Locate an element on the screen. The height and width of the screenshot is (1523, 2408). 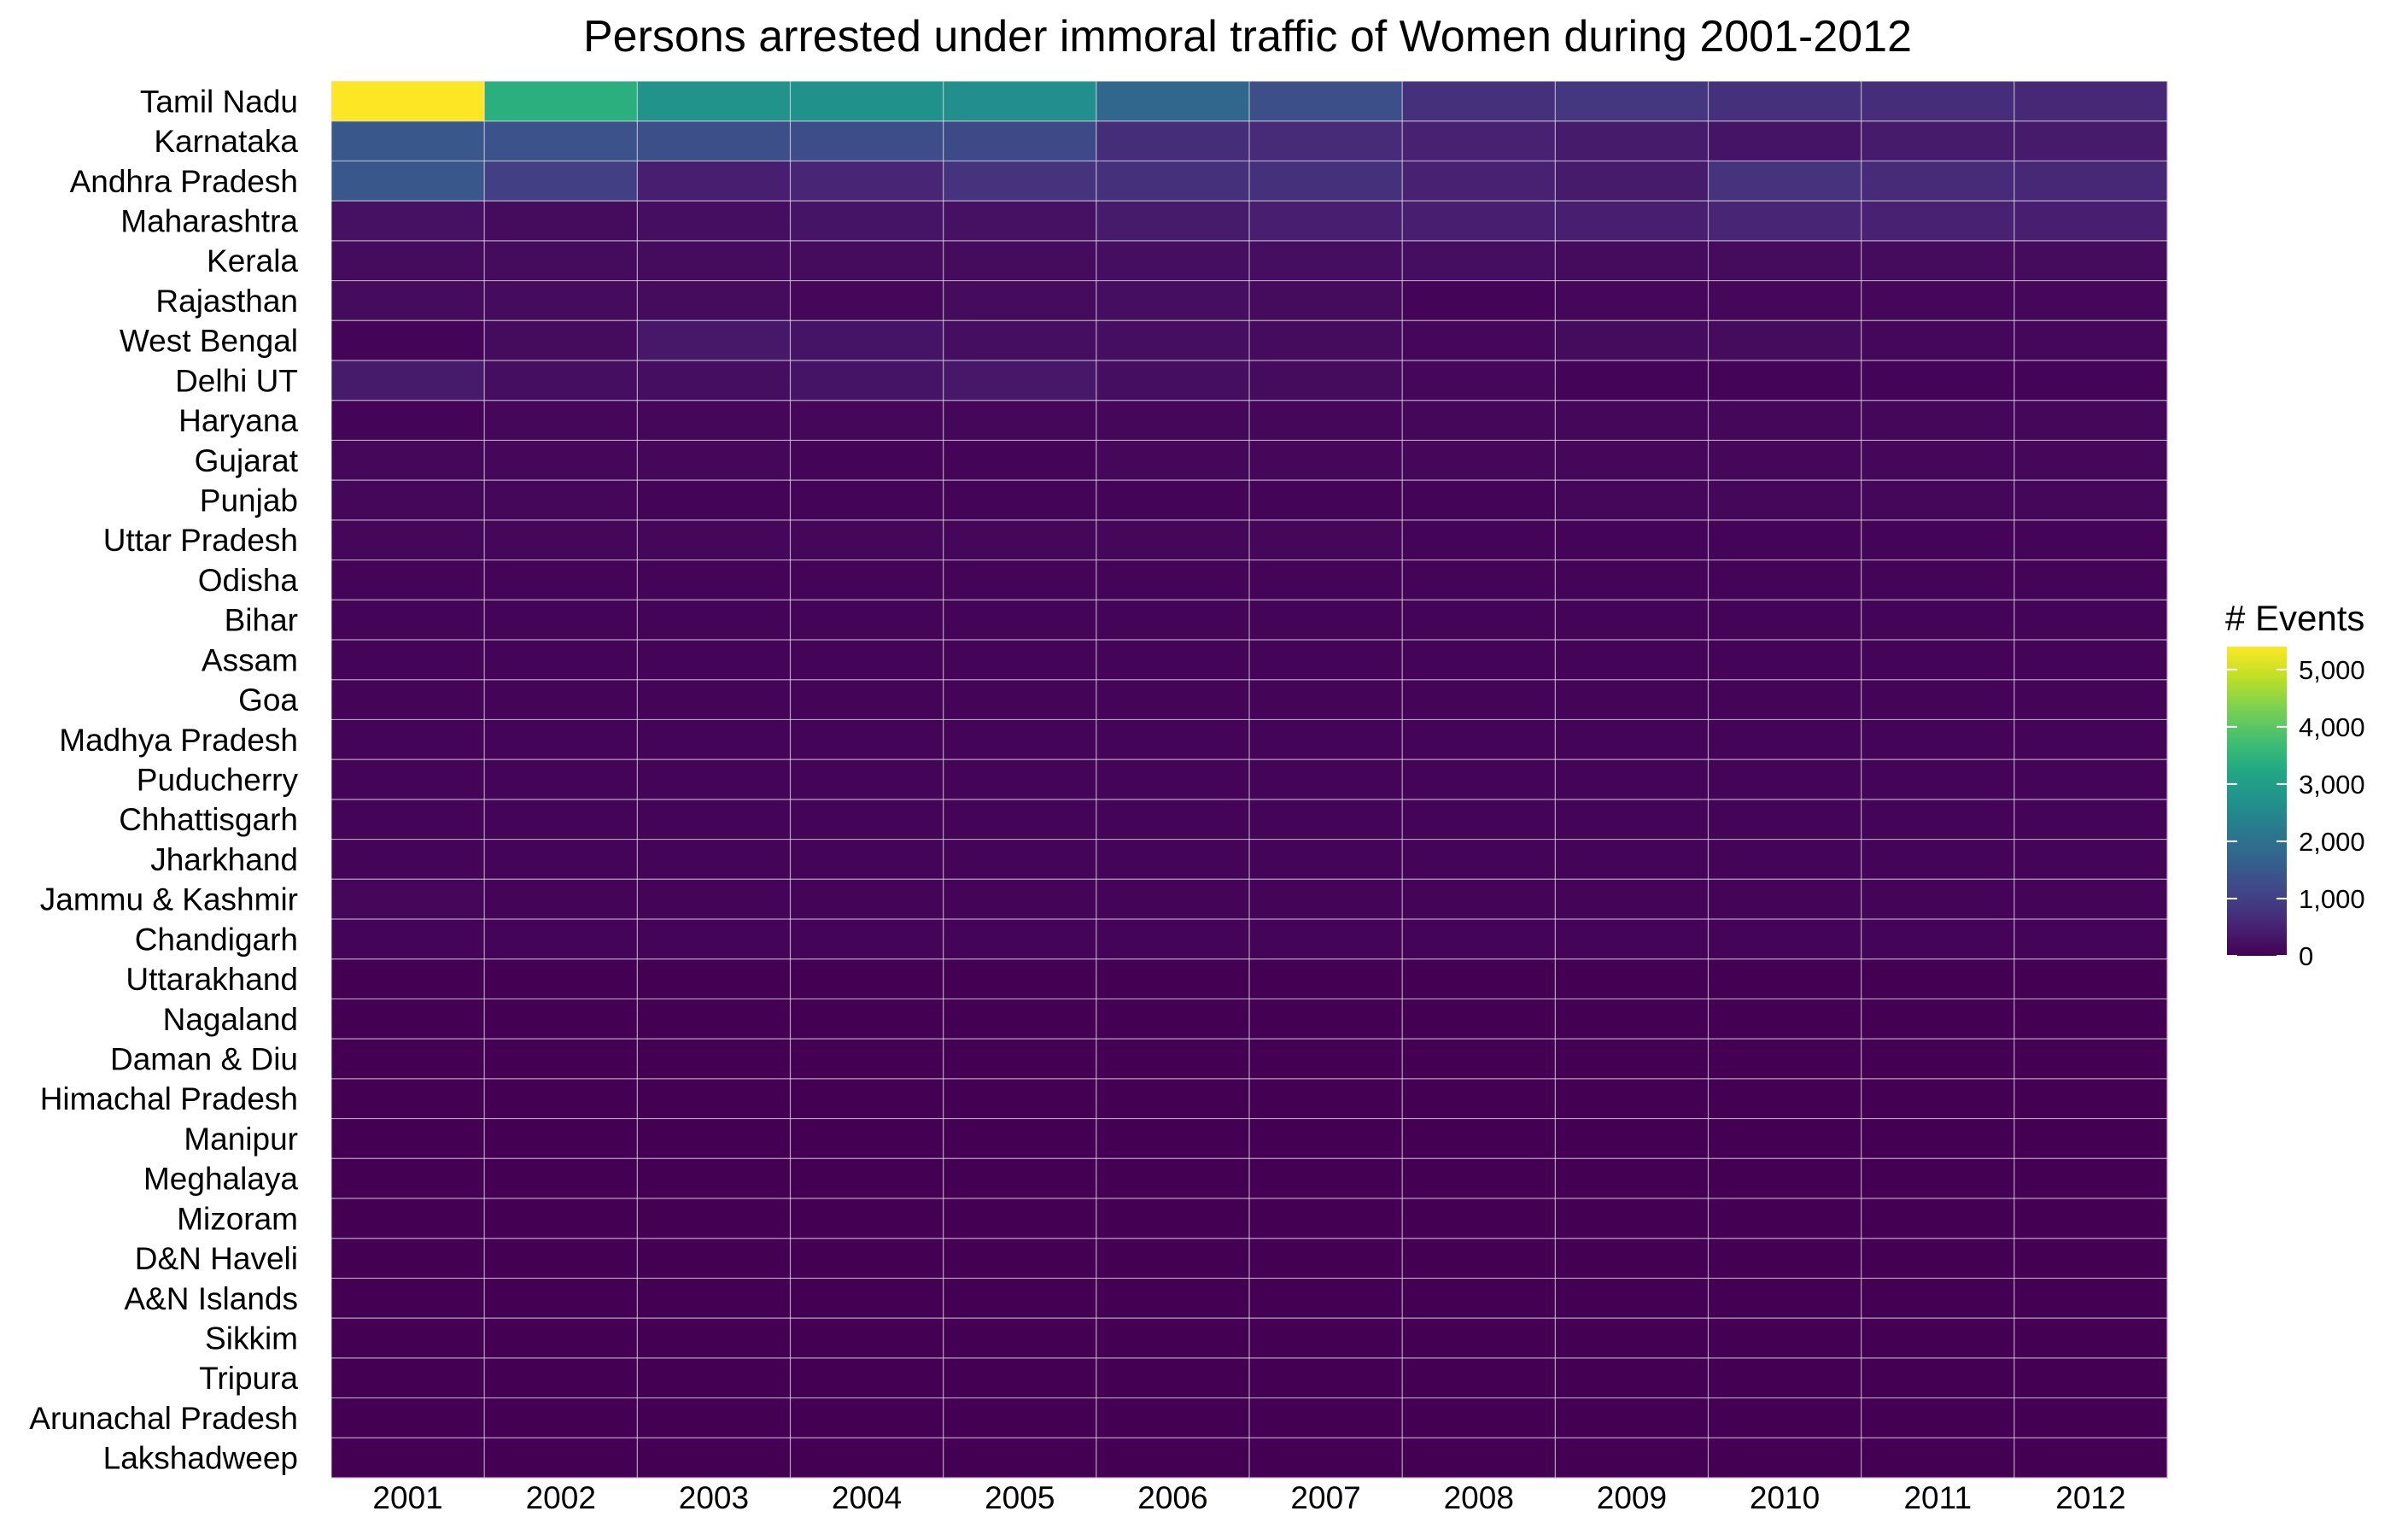
x-tick-label: 2011 is located at coordinates (1937, 1497).